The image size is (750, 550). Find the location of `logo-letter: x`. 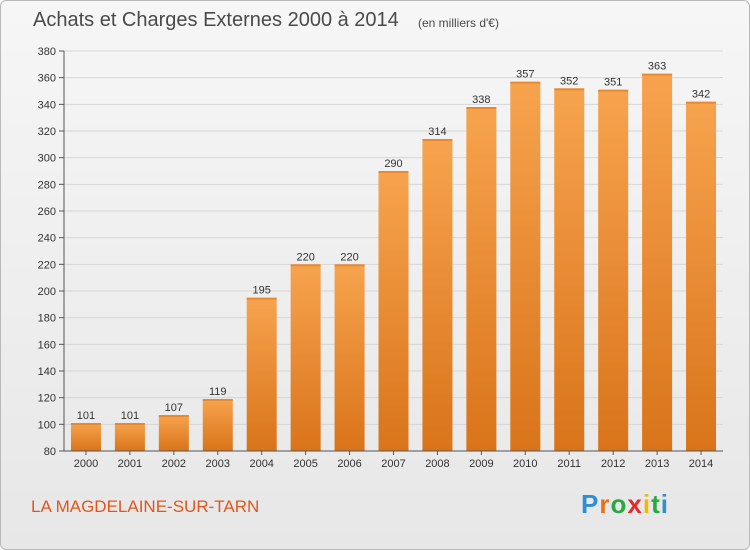

logo-letter: x is located at coordinates (635, 504).